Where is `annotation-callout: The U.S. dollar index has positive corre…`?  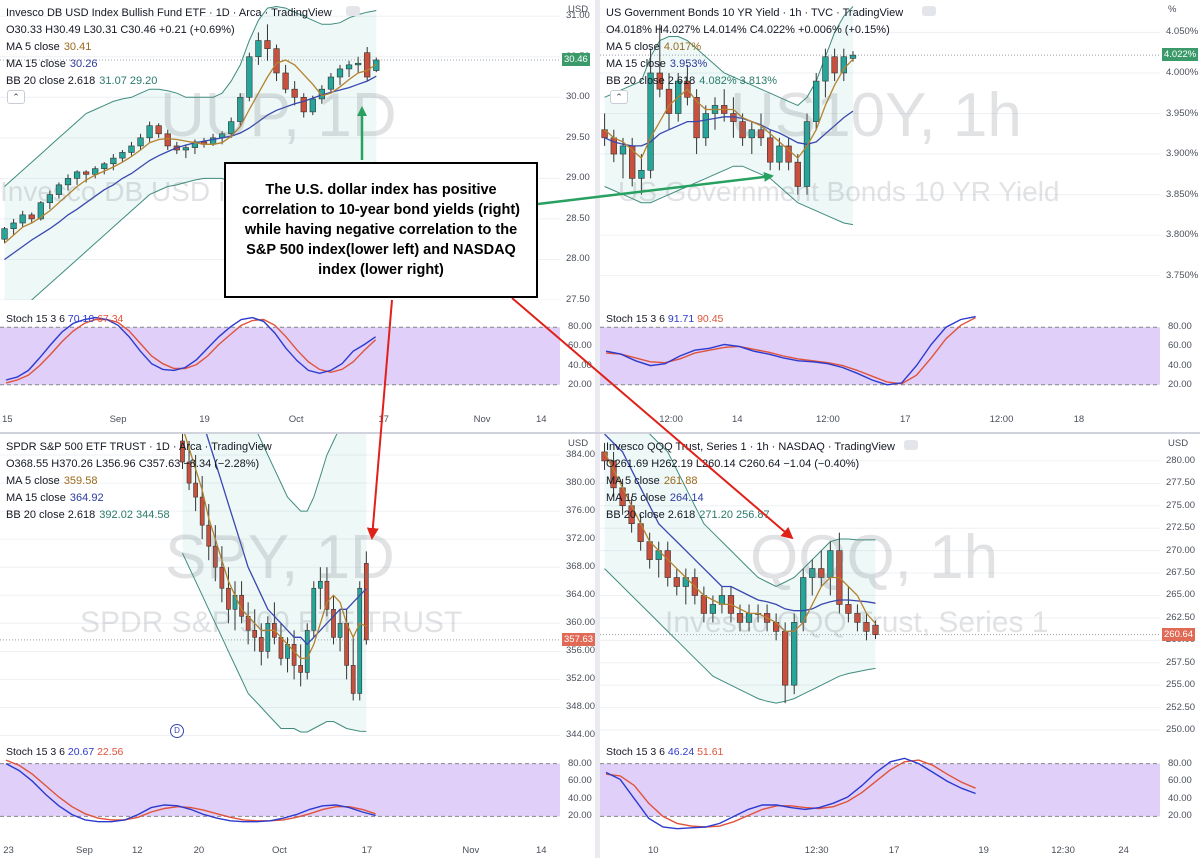 annotation-callout: The U.S. dollar index has positive corre… is located at coordinates (381, 230).